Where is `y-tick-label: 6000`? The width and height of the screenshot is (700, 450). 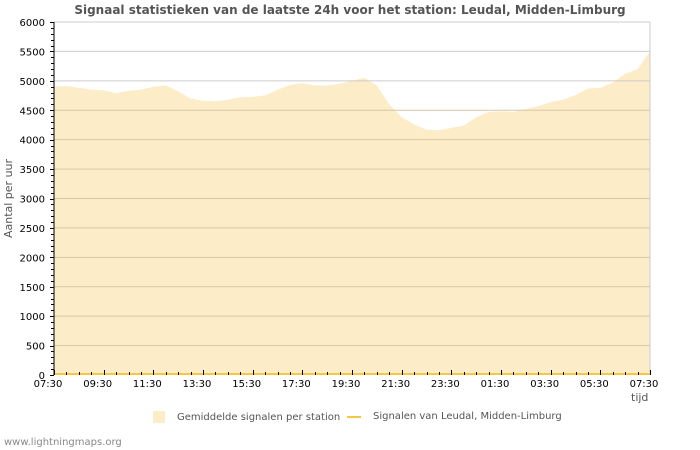 y-tick-label: 6000 is located at coordinates (32, 23).